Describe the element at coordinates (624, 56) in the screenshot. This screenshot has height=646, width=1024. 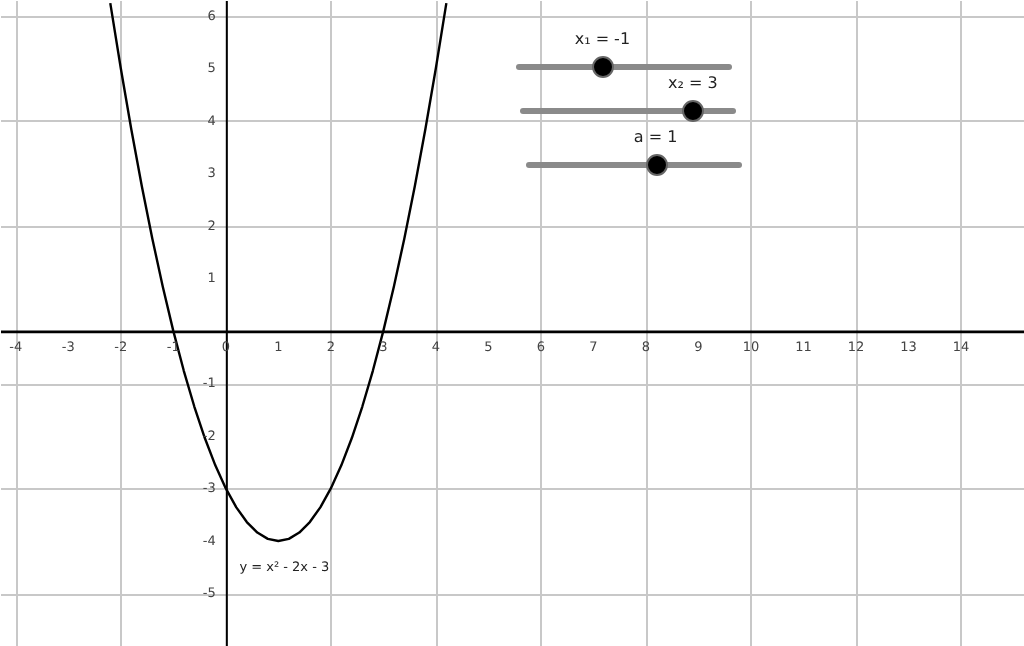
I see `slider: x₁ = -1` at that location.